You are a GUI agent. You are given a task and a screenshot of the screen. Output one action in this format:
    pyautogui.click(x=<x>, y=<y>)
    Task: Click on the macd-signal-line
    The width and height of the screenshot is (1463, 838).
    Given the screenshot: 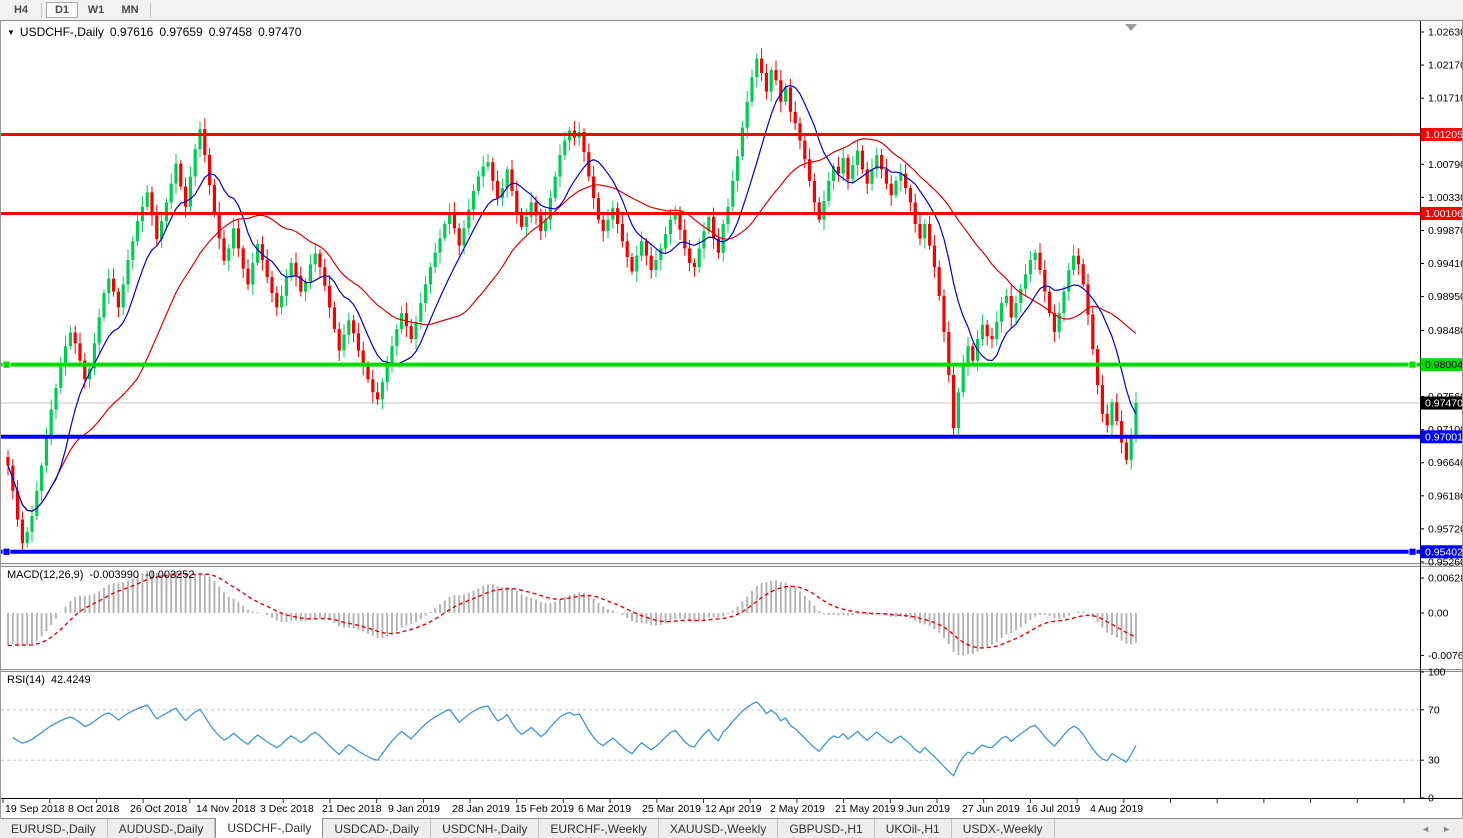 What is the action you would take?
    pyautogui.click(x=572, y=611)
    